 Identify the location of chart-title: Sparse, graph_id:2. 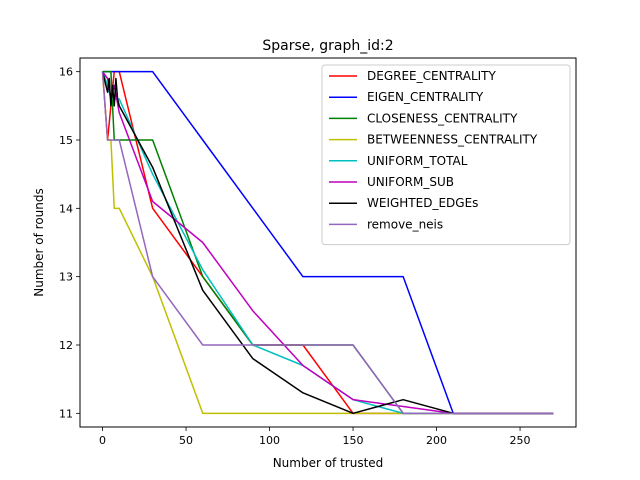
(327, 46).